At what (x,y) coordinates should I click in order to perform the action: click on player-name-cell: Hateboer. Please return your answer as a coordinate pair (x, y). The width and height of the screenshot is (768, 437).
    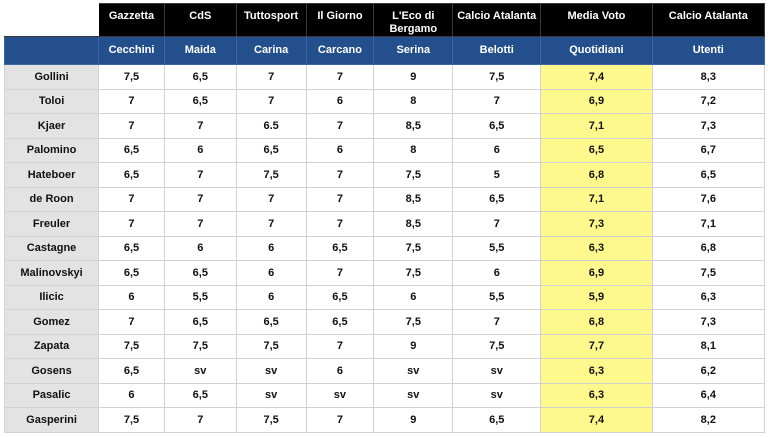
    Looking at the image, I should click on (51, 175).